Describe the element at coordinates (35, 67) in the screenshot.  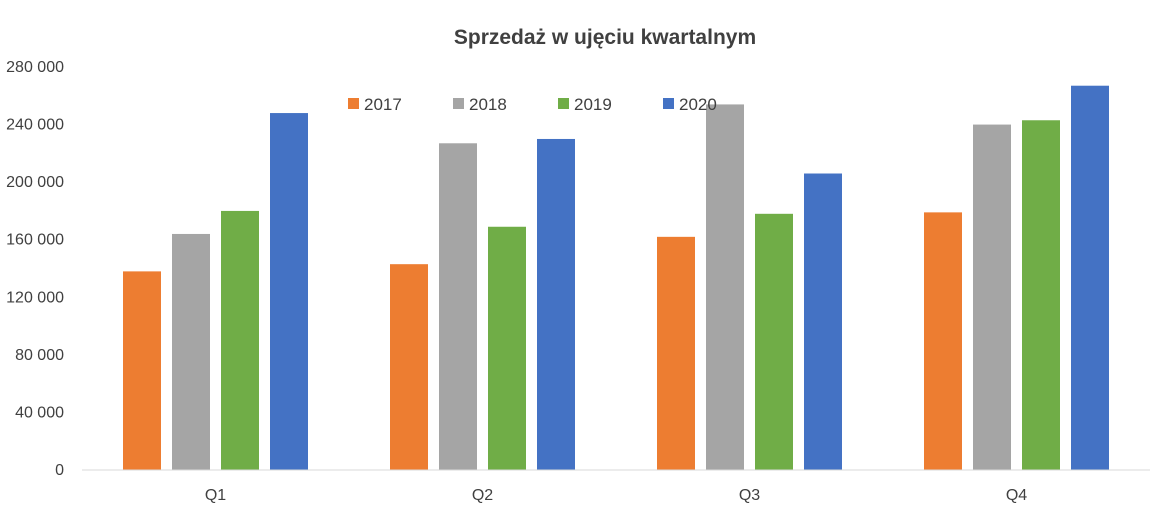
I see `y-tick-label: 280 000` at that location.